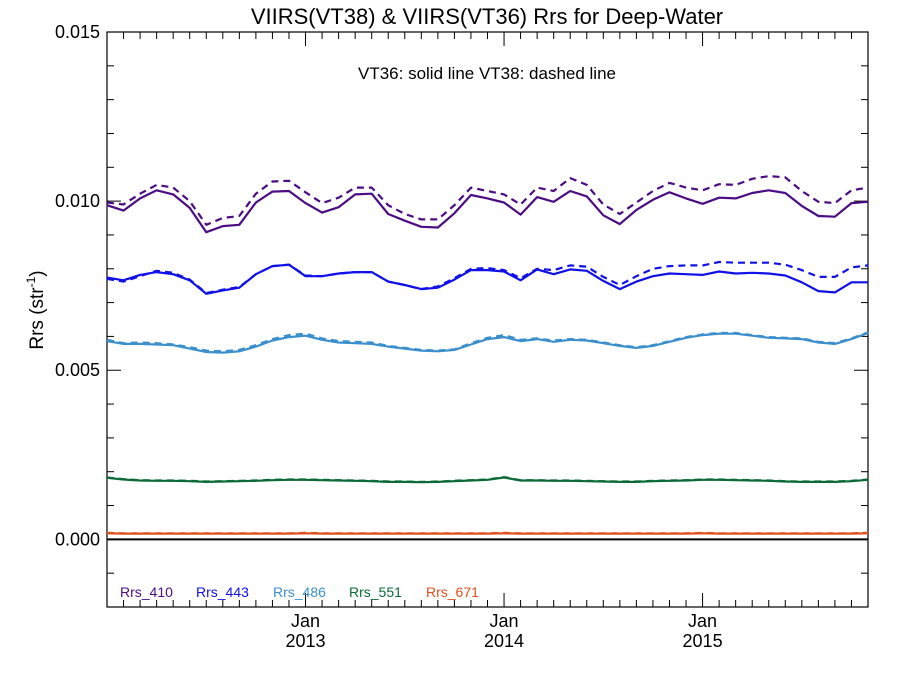  Describe the element at coordinates (487, 211) in the screenshot. I see `series-line-rrs-410-vt36` at that location.